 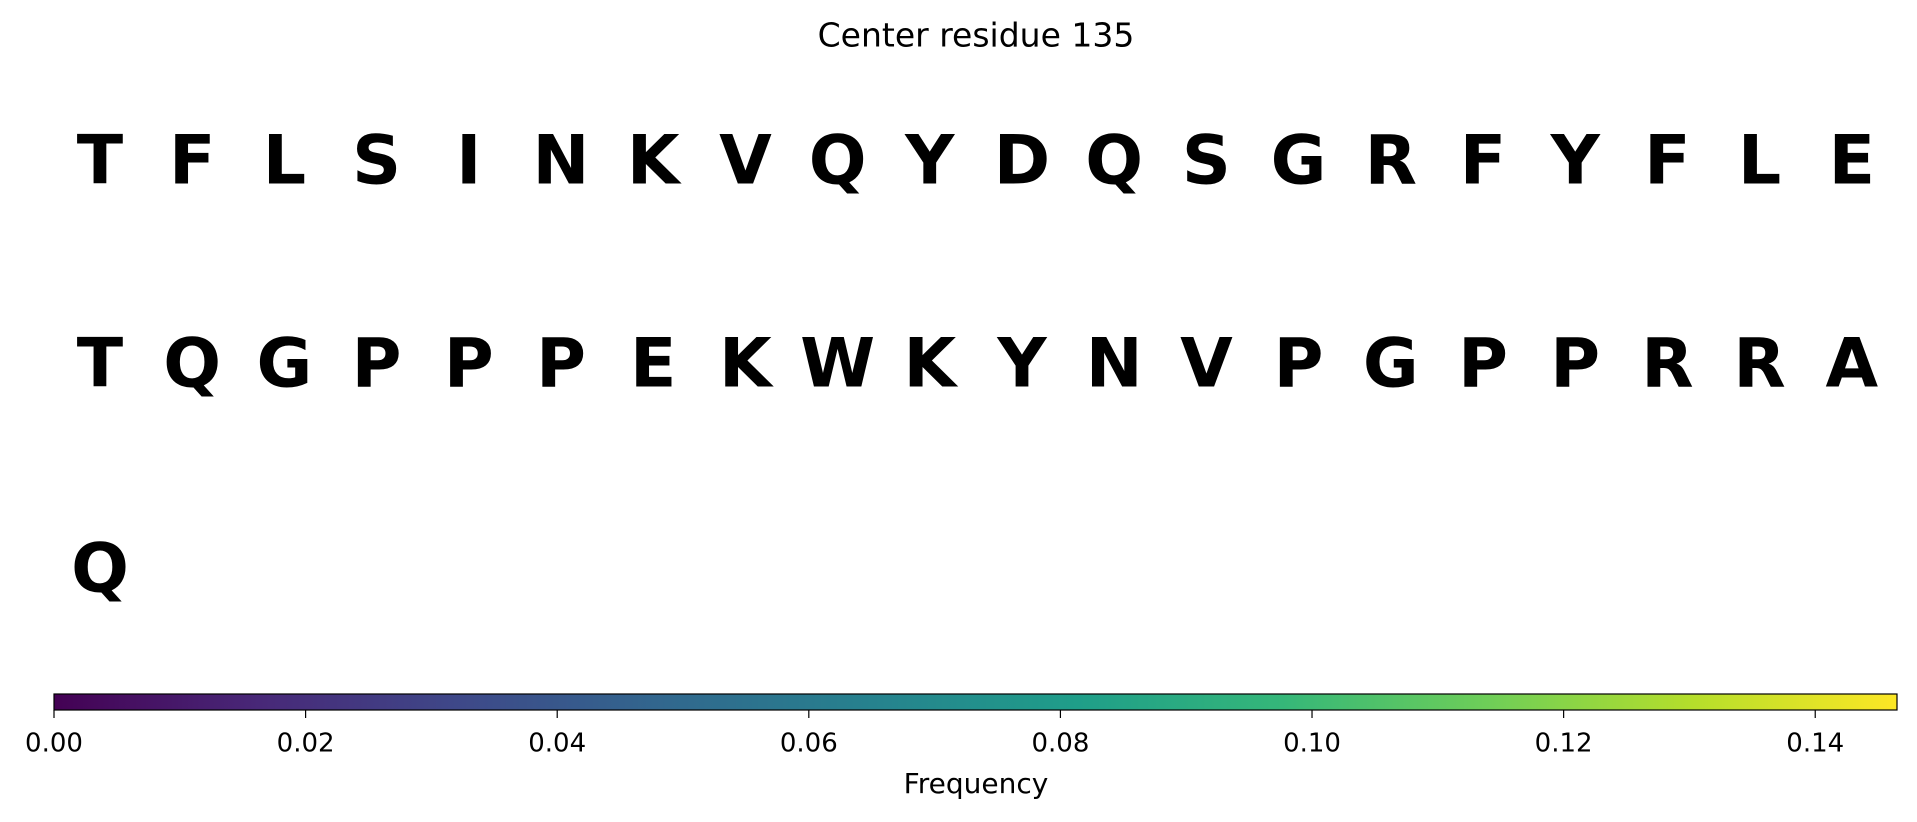 I want to click on x-tick-label: 0.02, so click(x=306, y=744).